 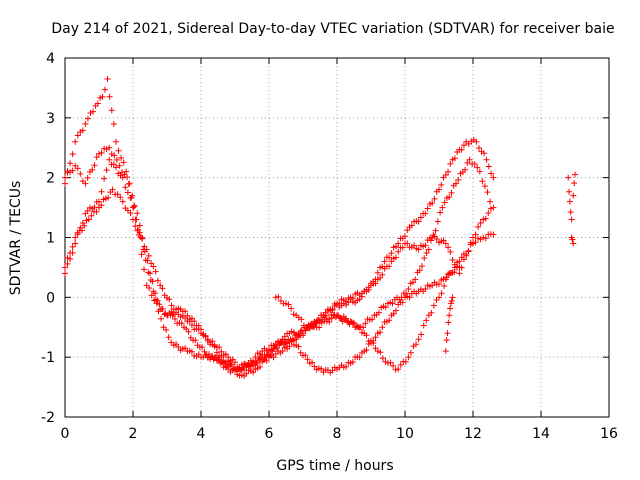 What do you see at coordinates (541, 434) in the screenshot?
I see `x-tick-label: 14` at bounding box center [541, 434].